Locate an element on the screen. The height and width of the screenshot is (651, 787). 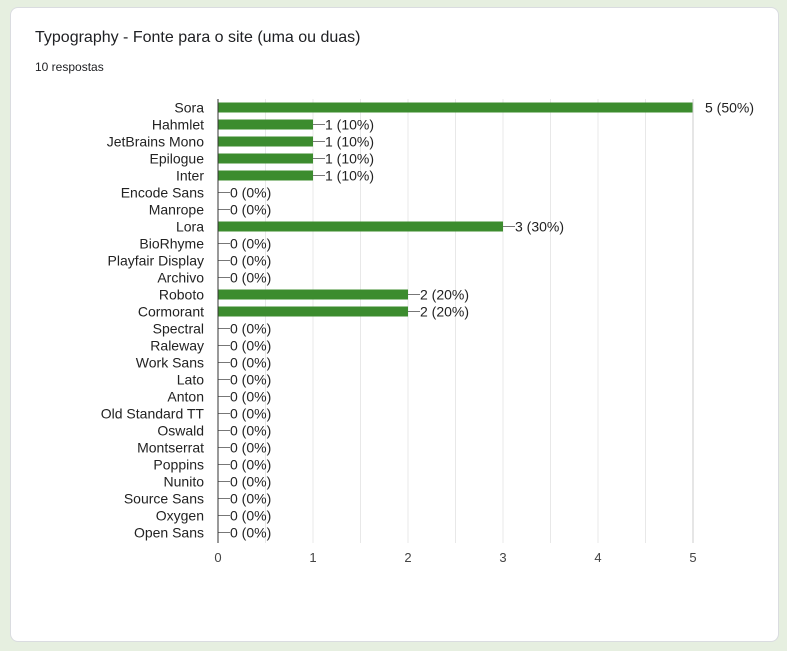
category-label: Lora is located at coordinates (190, 227).